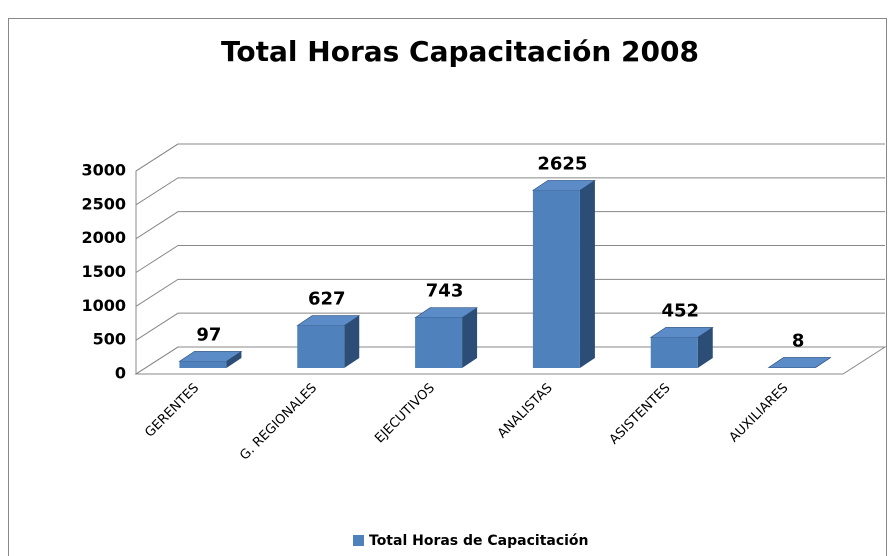 The image size is (888, 556). What do you see at coordinates (120, 373) in the screenshot?
I see `y-tick-label: 0` at bounding box center [120, 373].